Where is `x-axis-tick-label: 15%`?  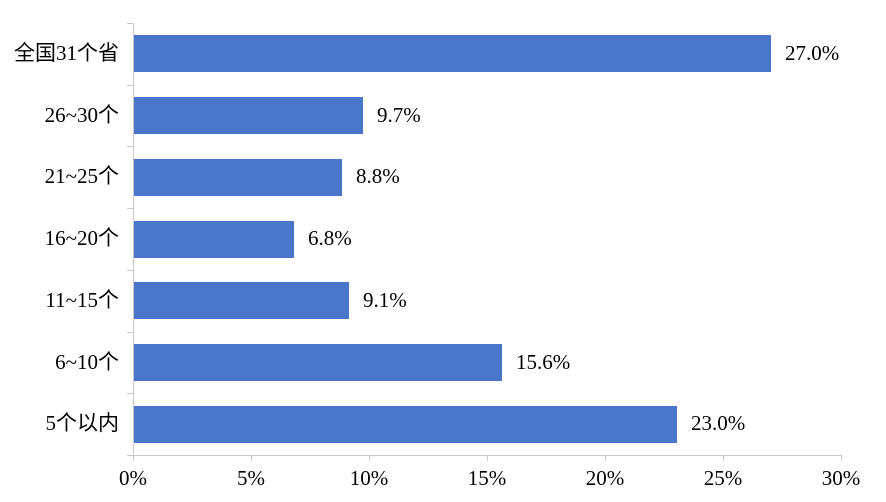
x-axis-tick-label: 15% is located at coordinates (487, 478).